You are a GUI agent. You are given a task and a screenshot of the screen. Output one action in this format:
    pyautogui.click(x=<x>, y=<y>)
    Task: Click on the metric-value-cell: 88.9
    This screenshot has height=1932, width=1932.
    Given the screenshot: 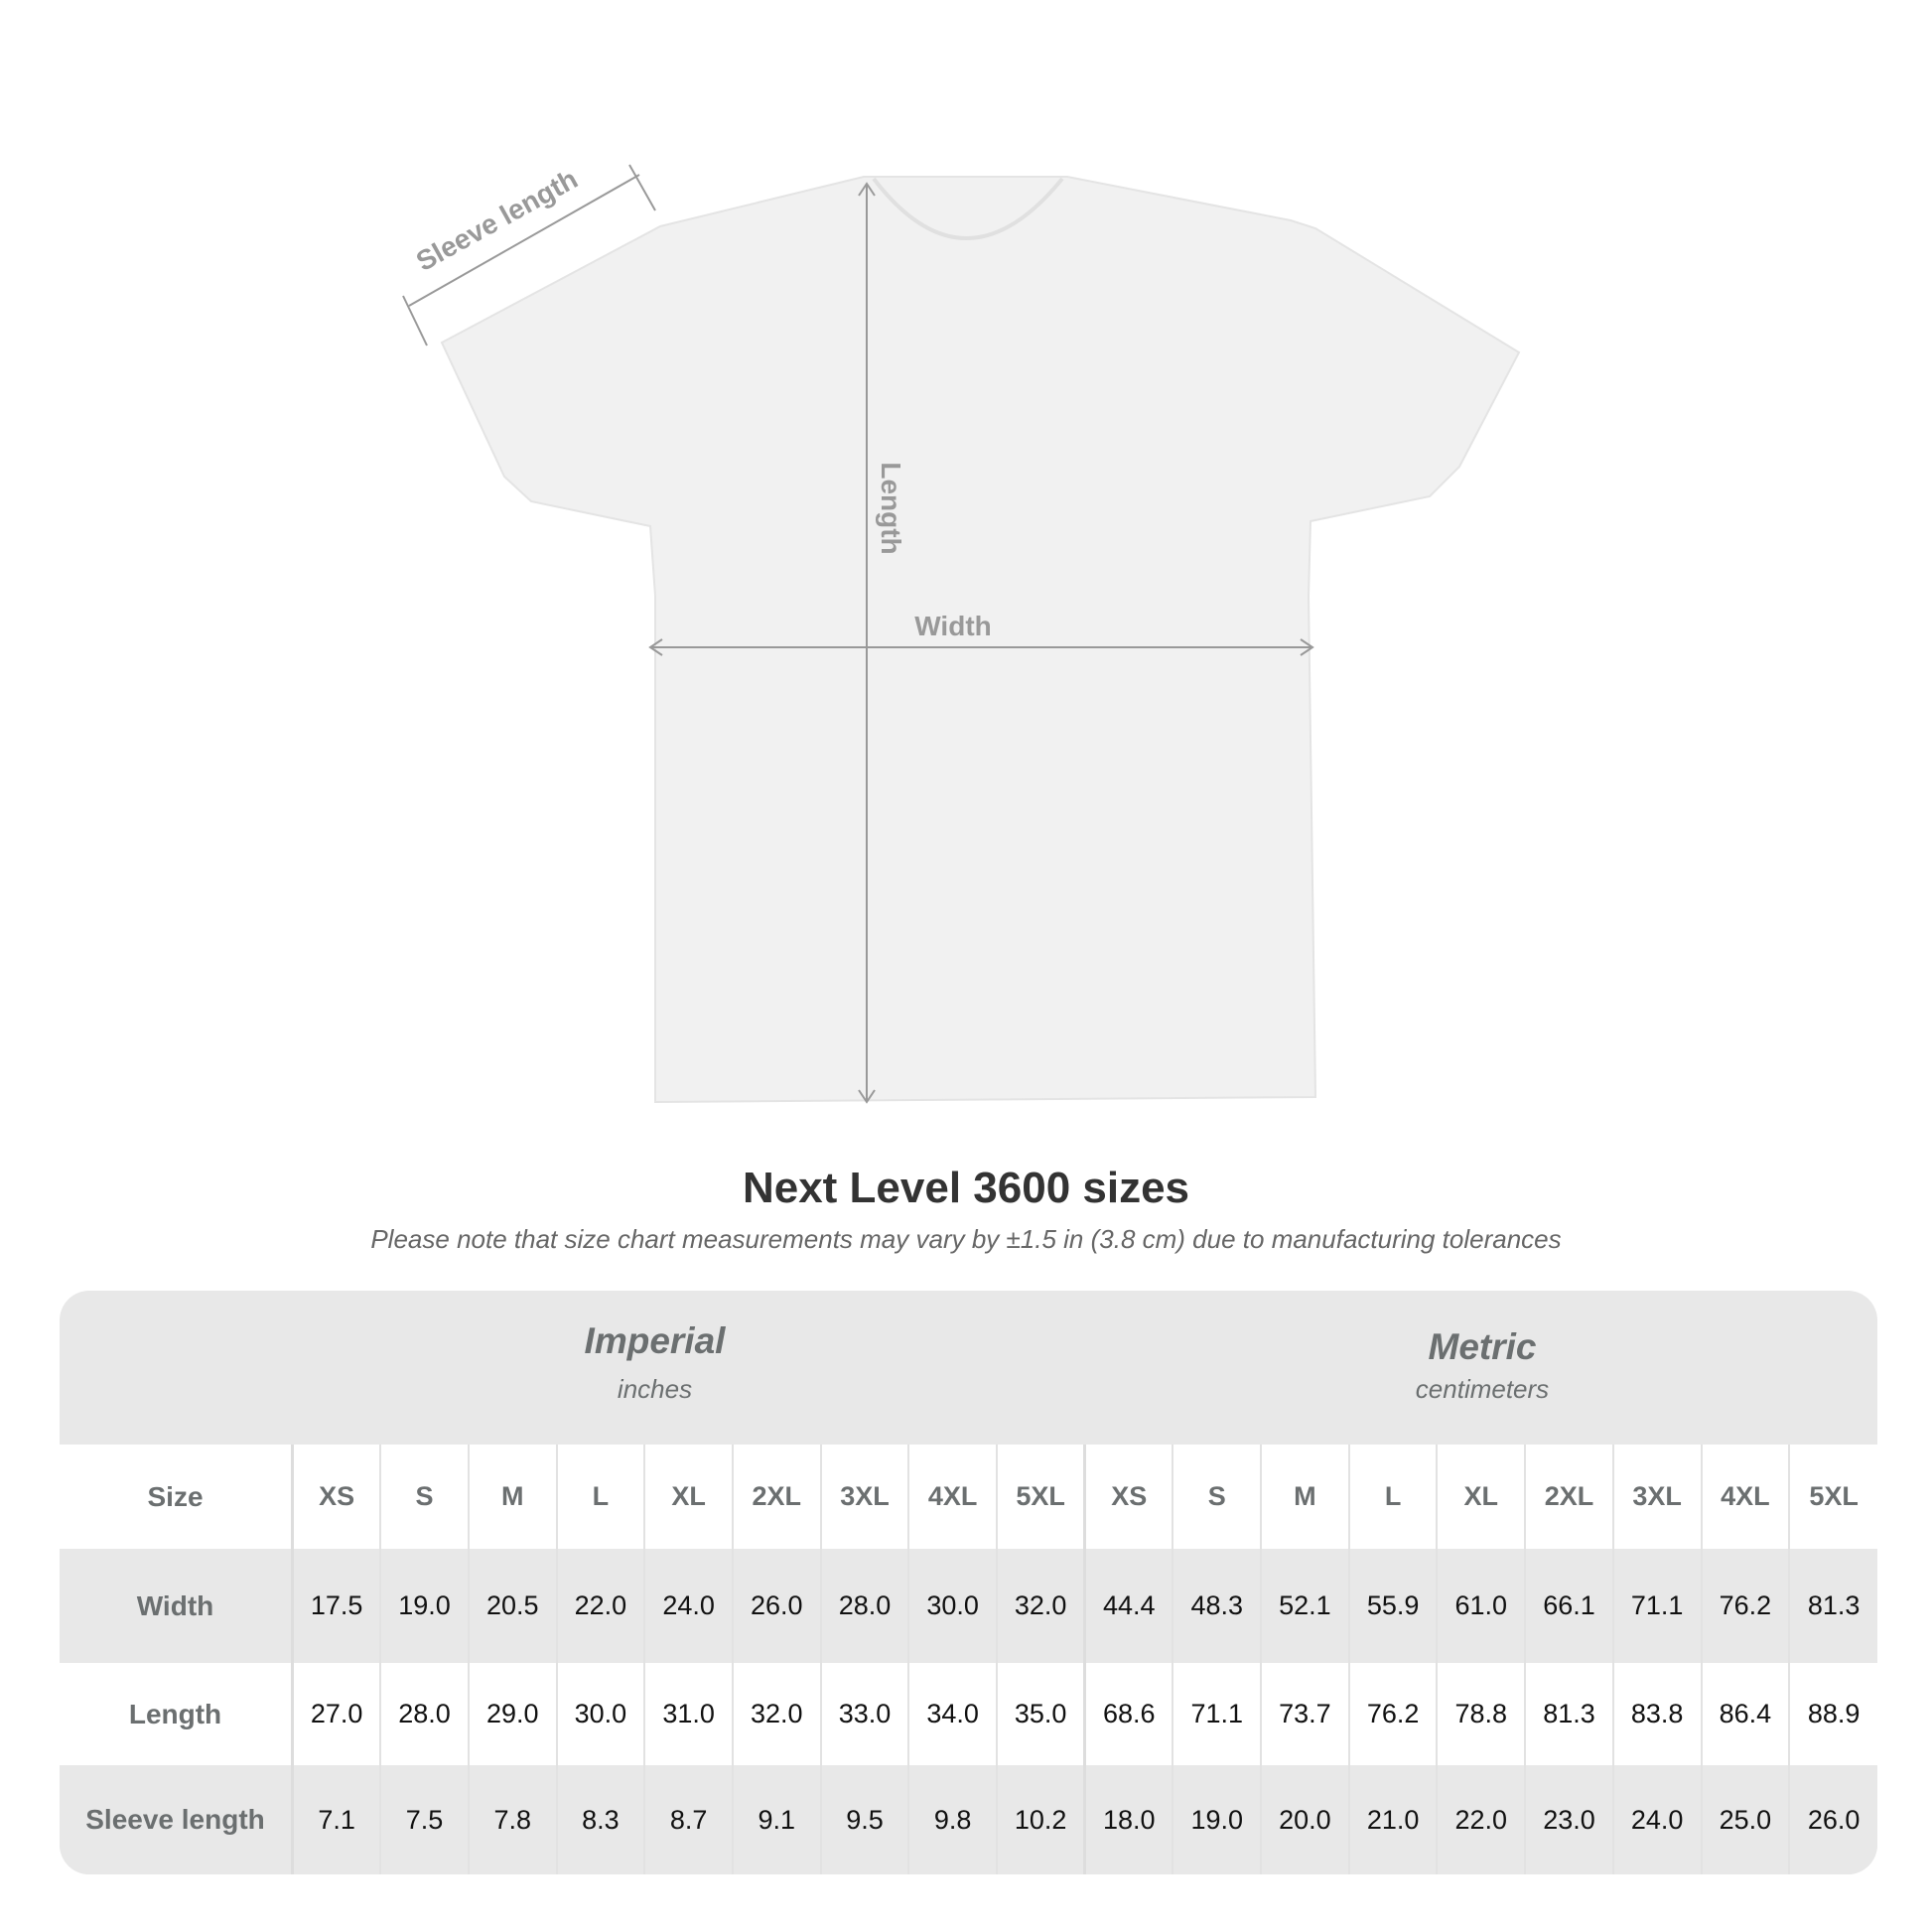 What is the action you would take?
    pyautogui.click(x=1833, y=1714)
    